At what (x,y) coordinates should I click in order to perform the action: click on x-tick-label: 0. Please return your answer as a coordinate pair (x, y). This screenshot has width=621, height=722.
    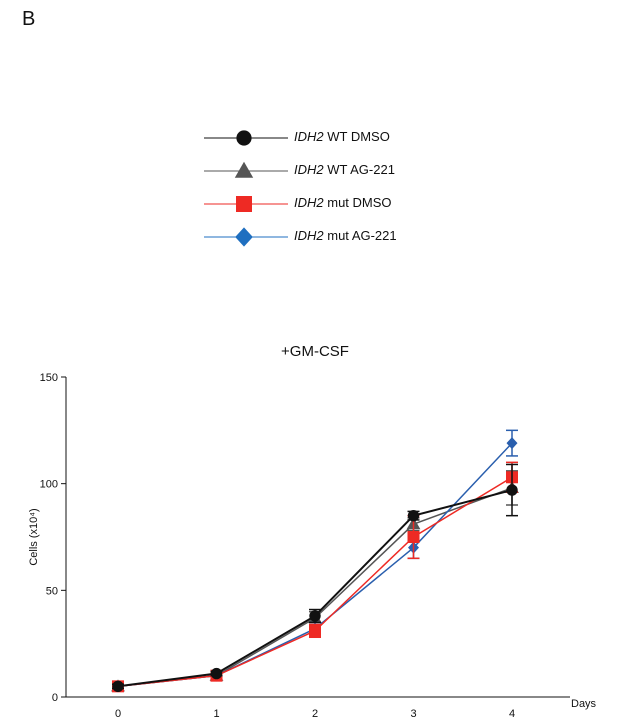
    Looking at the image, I should click on (118, 714).